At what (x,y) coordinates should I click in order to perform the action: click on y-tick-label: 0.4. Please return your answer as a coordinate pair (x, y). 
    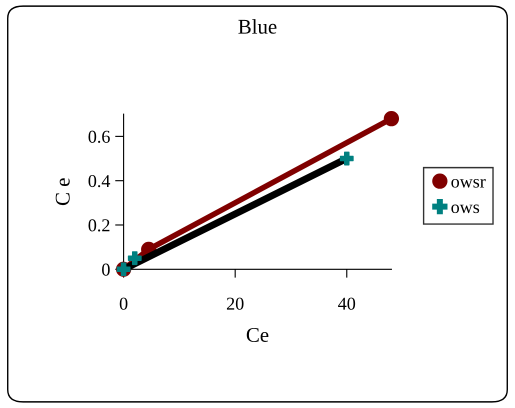
    Looking at the image, I should click on (99, 181).